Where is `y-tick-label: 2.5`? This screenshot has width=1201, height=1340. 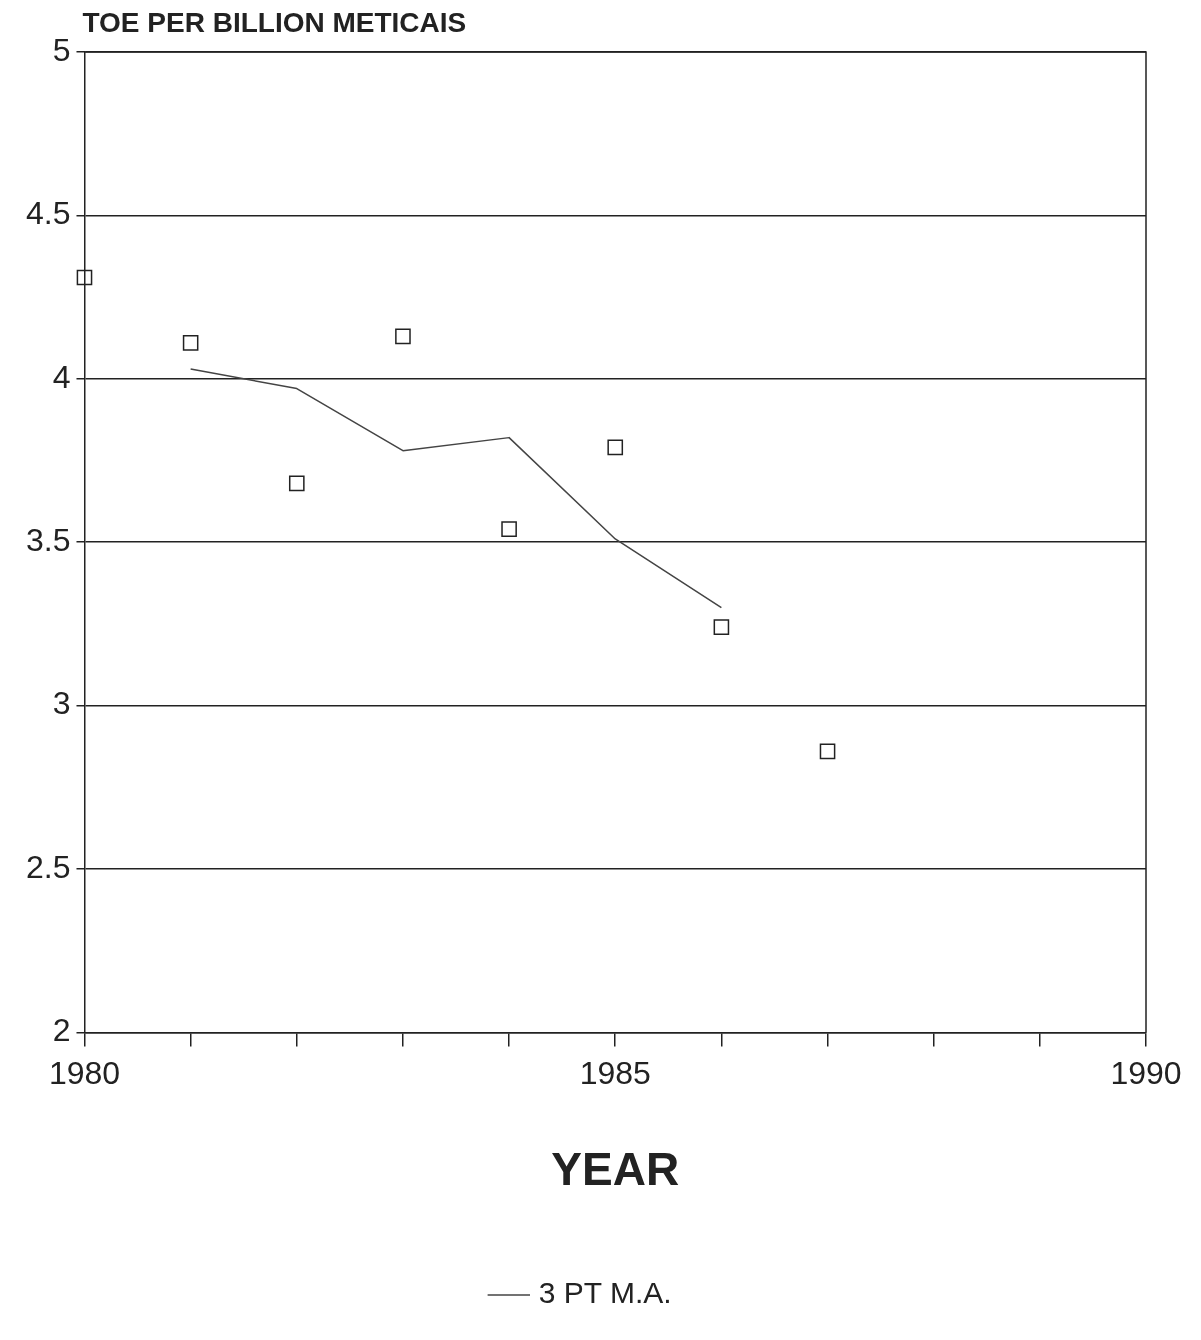
y-tick-label: 2.5 is located at coordinates (48, 866).